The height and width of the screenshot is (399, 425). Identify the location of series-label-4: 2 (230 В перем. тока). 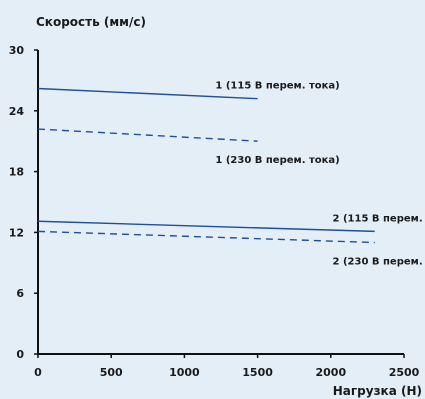
(379, 262).